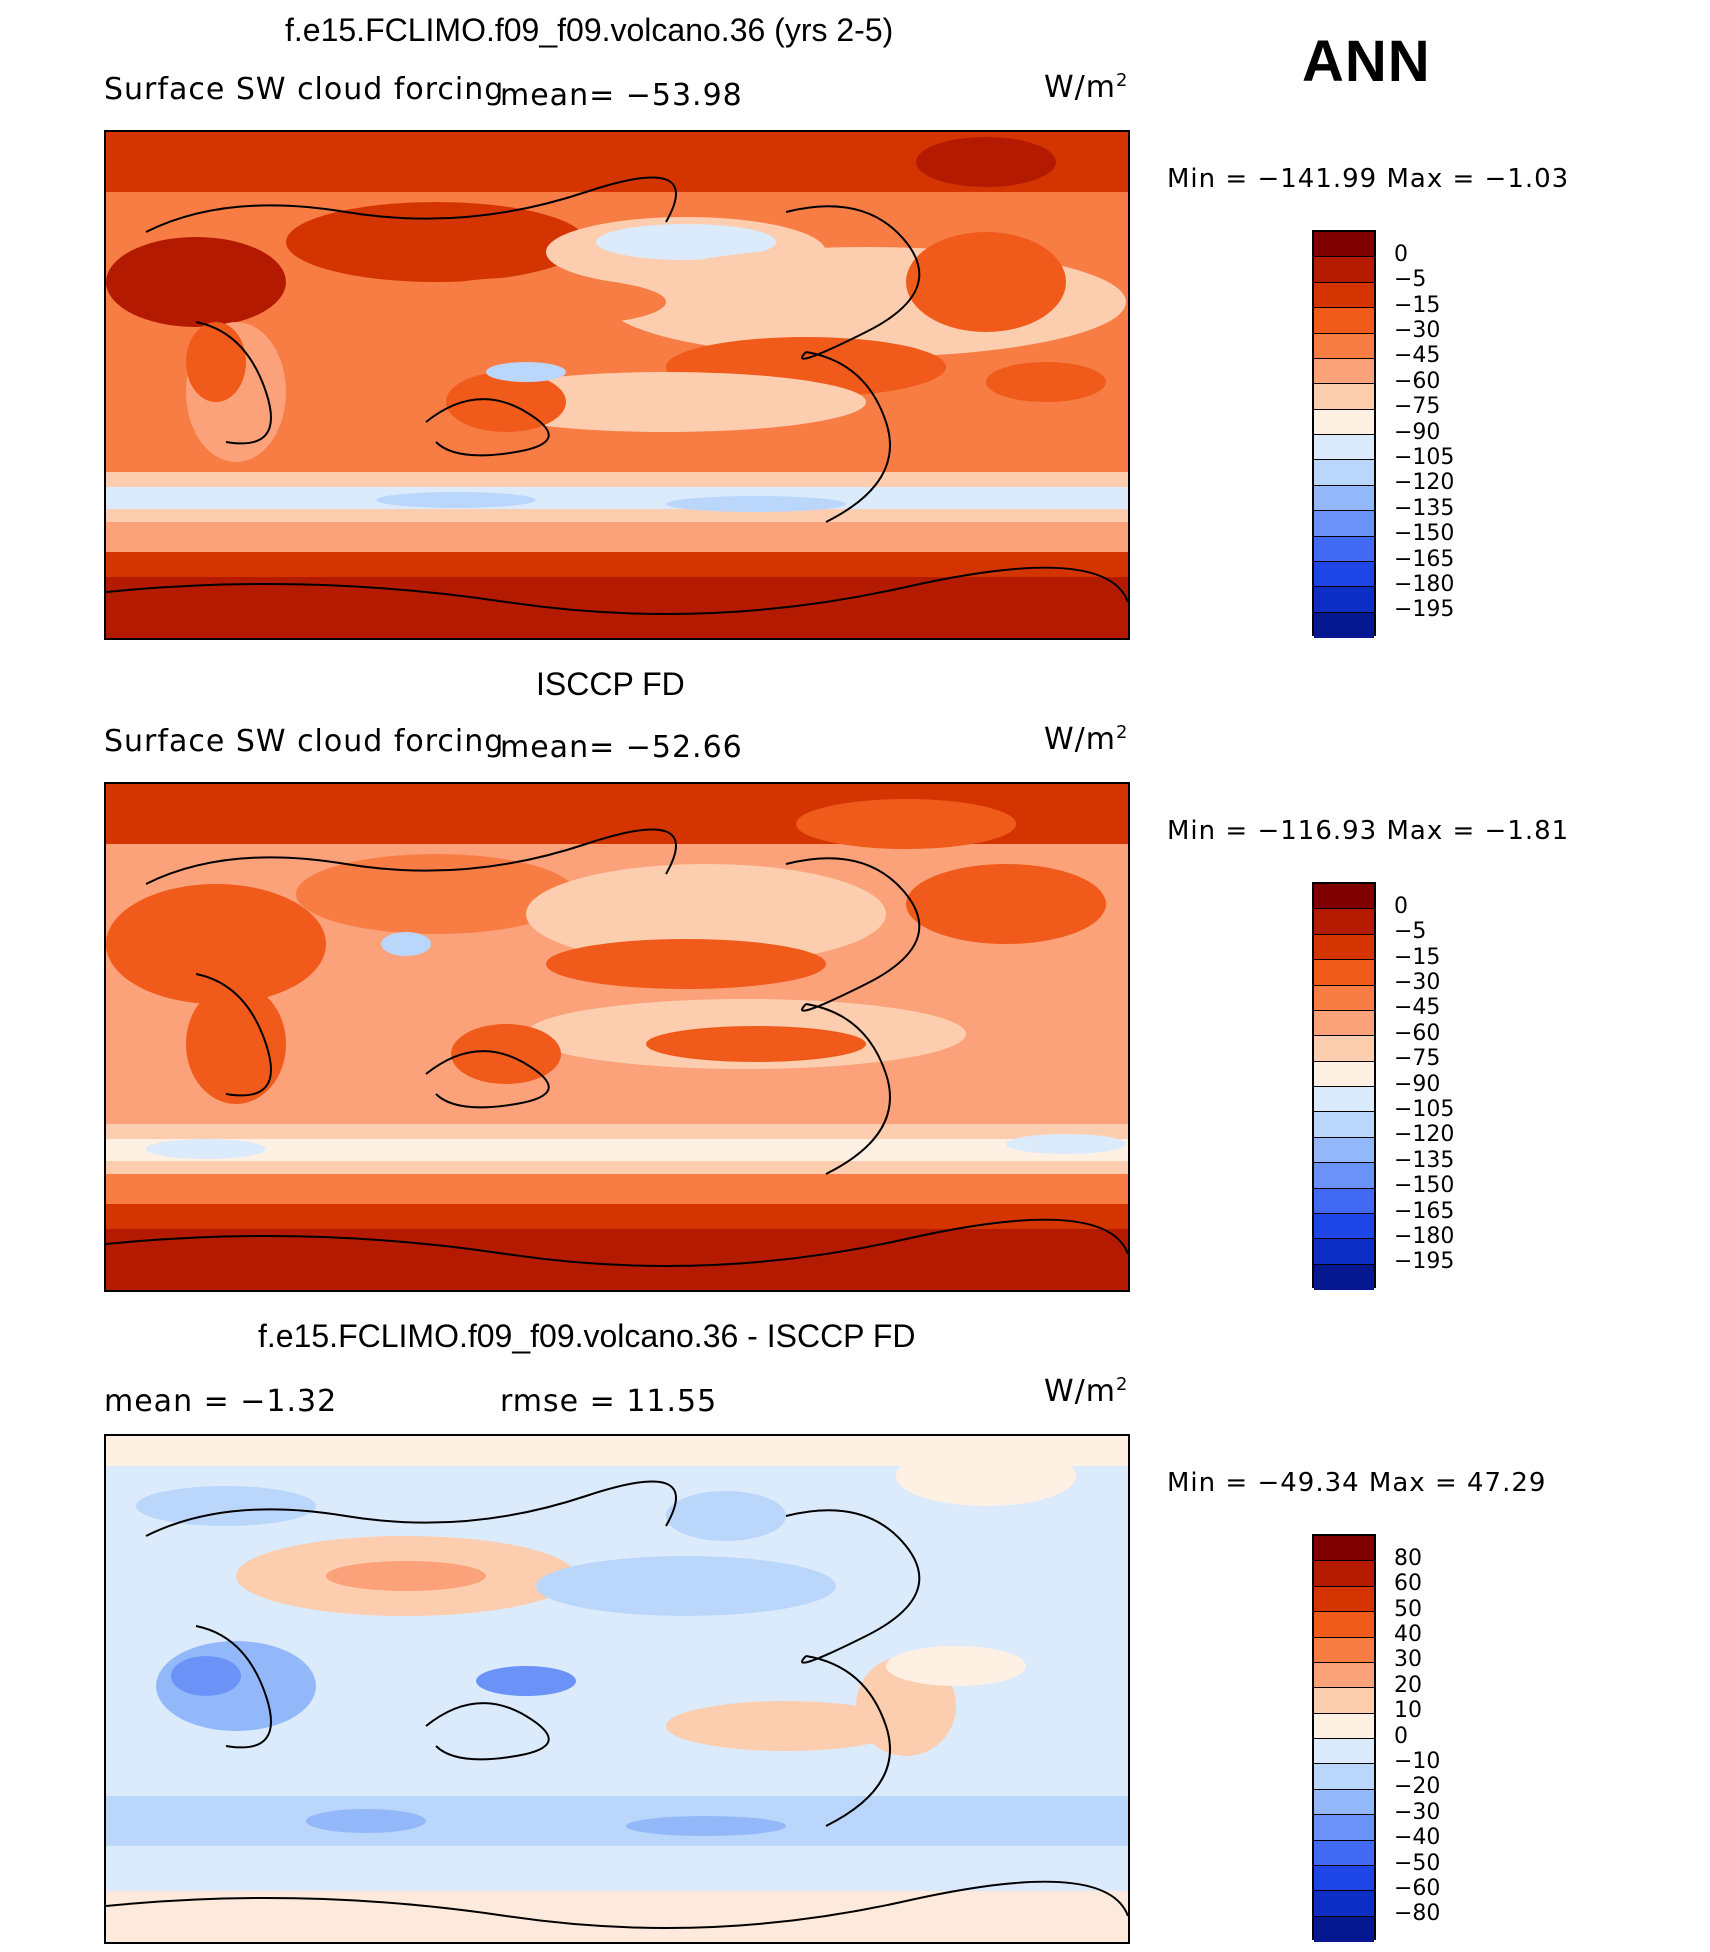 The image size is (1710, 1952). I want to click on colorbar-tick-label: −10, so click(1417, 1761).